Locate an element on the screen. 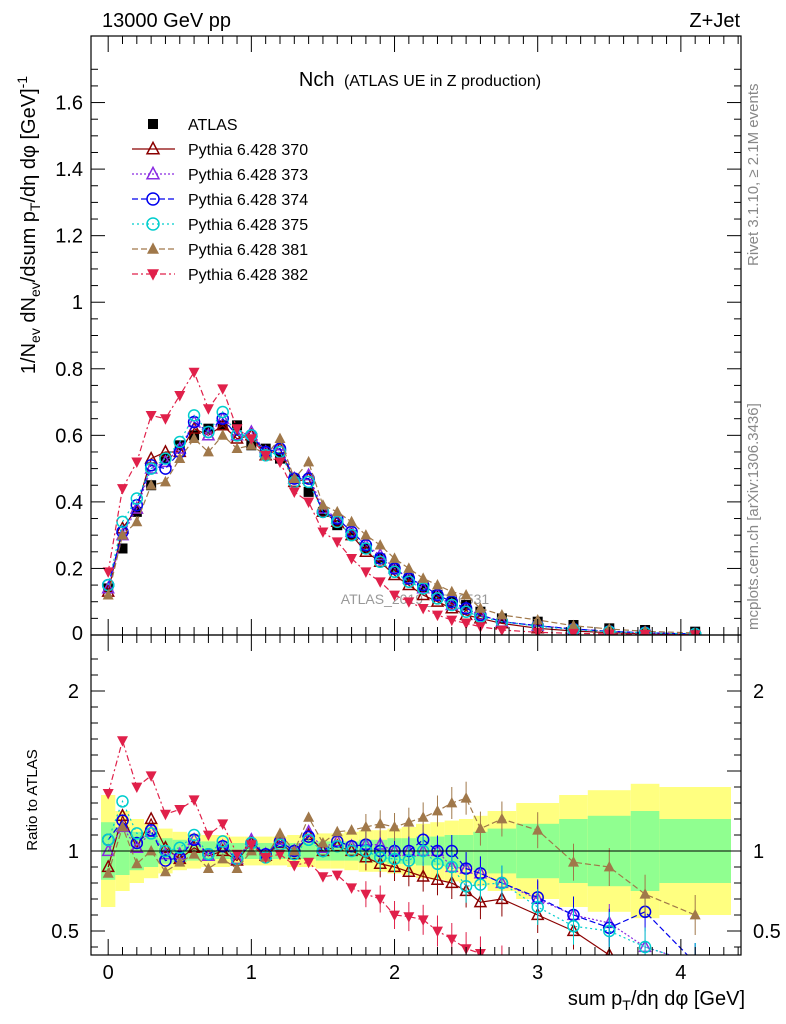 Image resolution: width=786 pixels, height=1024 pixels. legend-label: Pythia 6.428 370 is located at coordinates (248, 150).